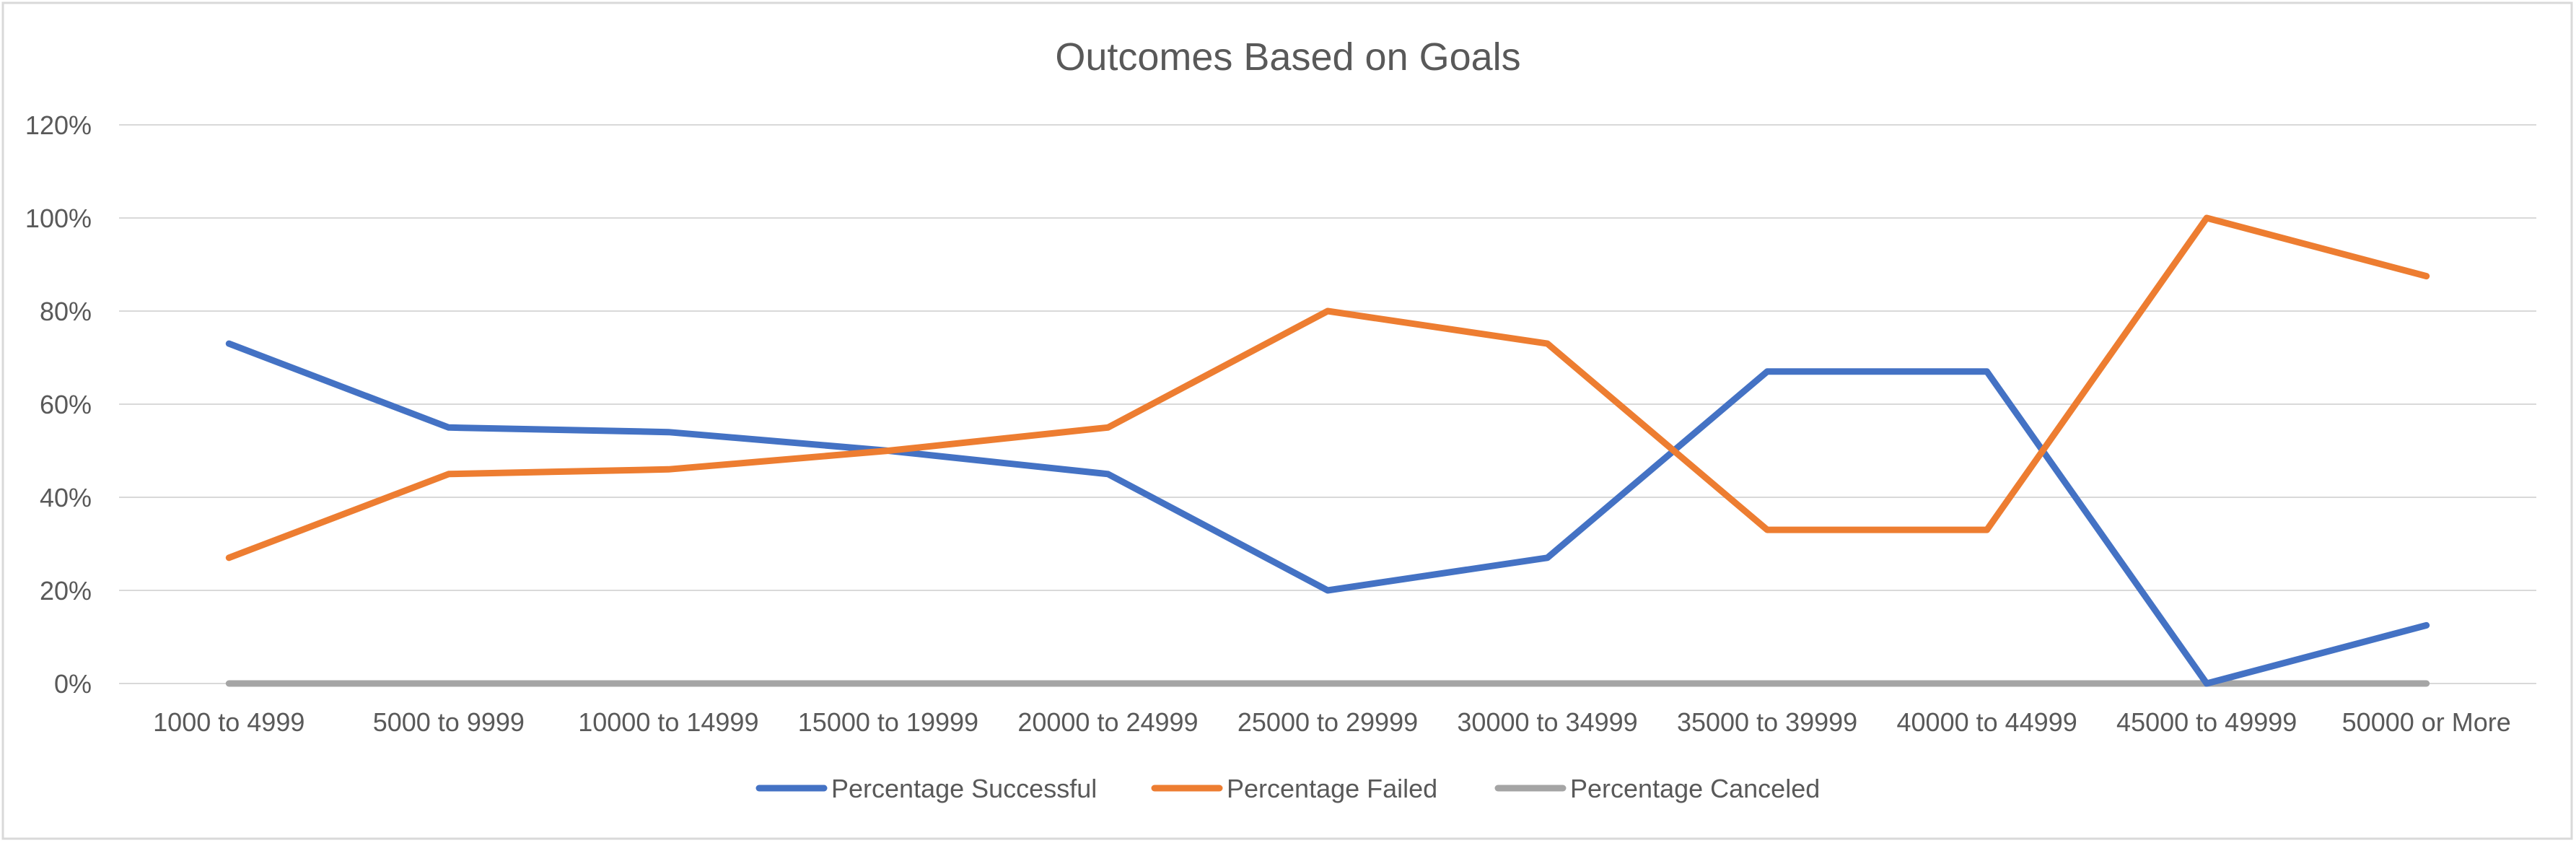 This screenshot has height=843, width=2576. What do you see at coordinates (1332, 788) in the screenshot?
I see `legend-label: Percentage Failed` at bounding box center [1332, 788].